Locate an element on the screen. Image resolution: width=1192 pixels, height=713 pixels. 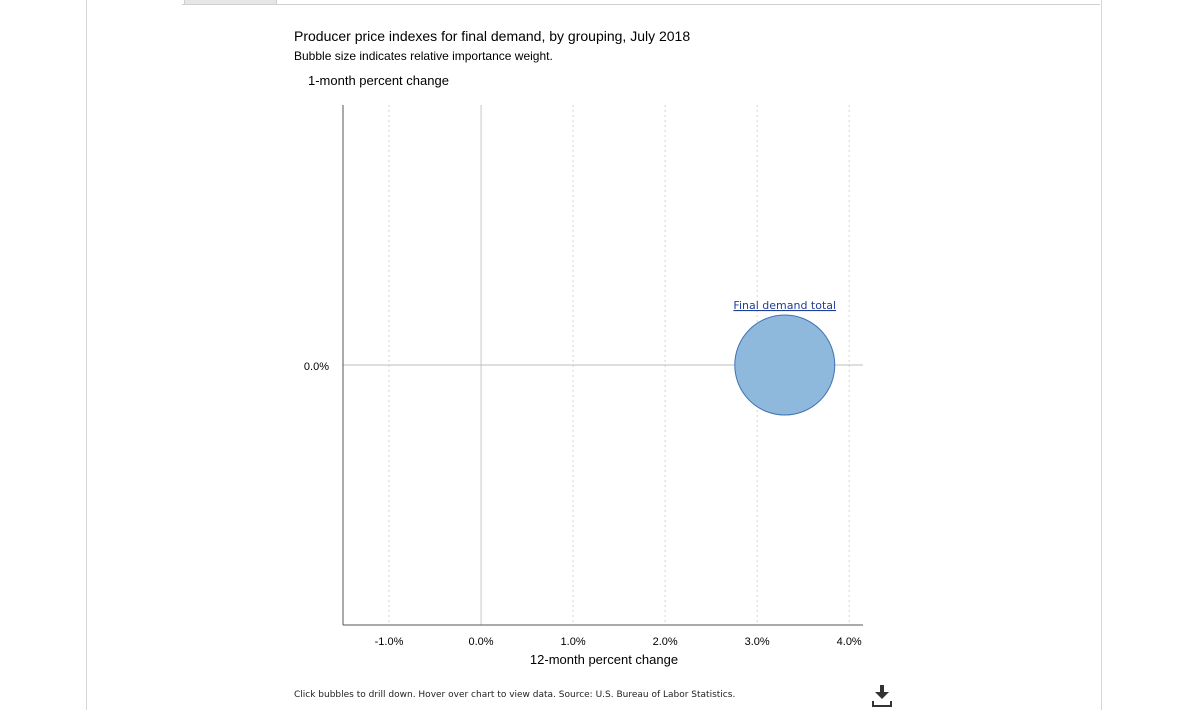
y-axis-title: 1-month percent change is located at coordinates (378, 80).